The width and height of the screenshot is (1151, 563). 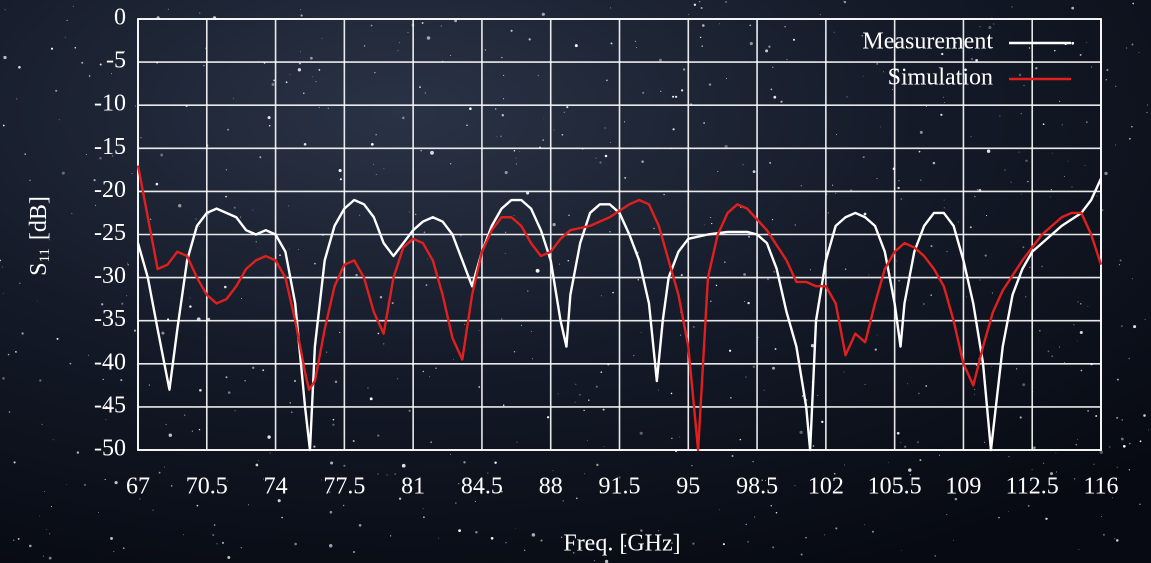 What do you see at coordinates (45, 255) in the screenshot?
I see `y-label-subscript: 11` at bounding box center [45, 255].